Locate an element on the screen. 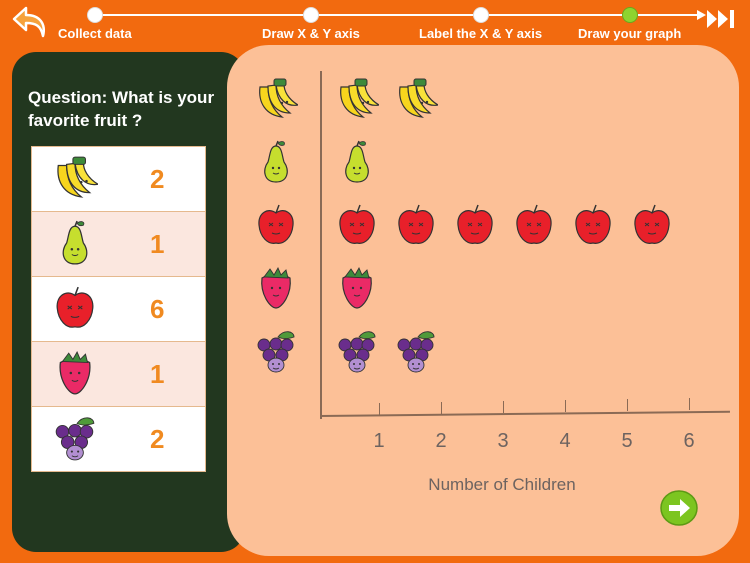  fast-forward-icon is located at coordinates (724, 19).